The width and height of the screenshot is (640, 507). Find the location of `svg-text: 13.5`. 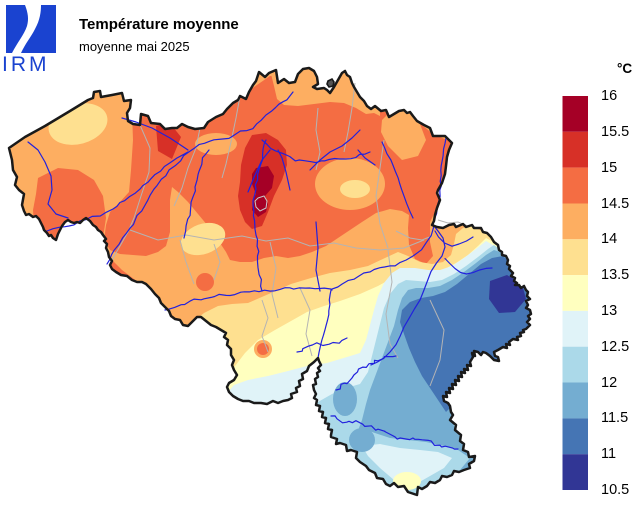

svg-text: 13.5 is located at coordinates (615, 275).